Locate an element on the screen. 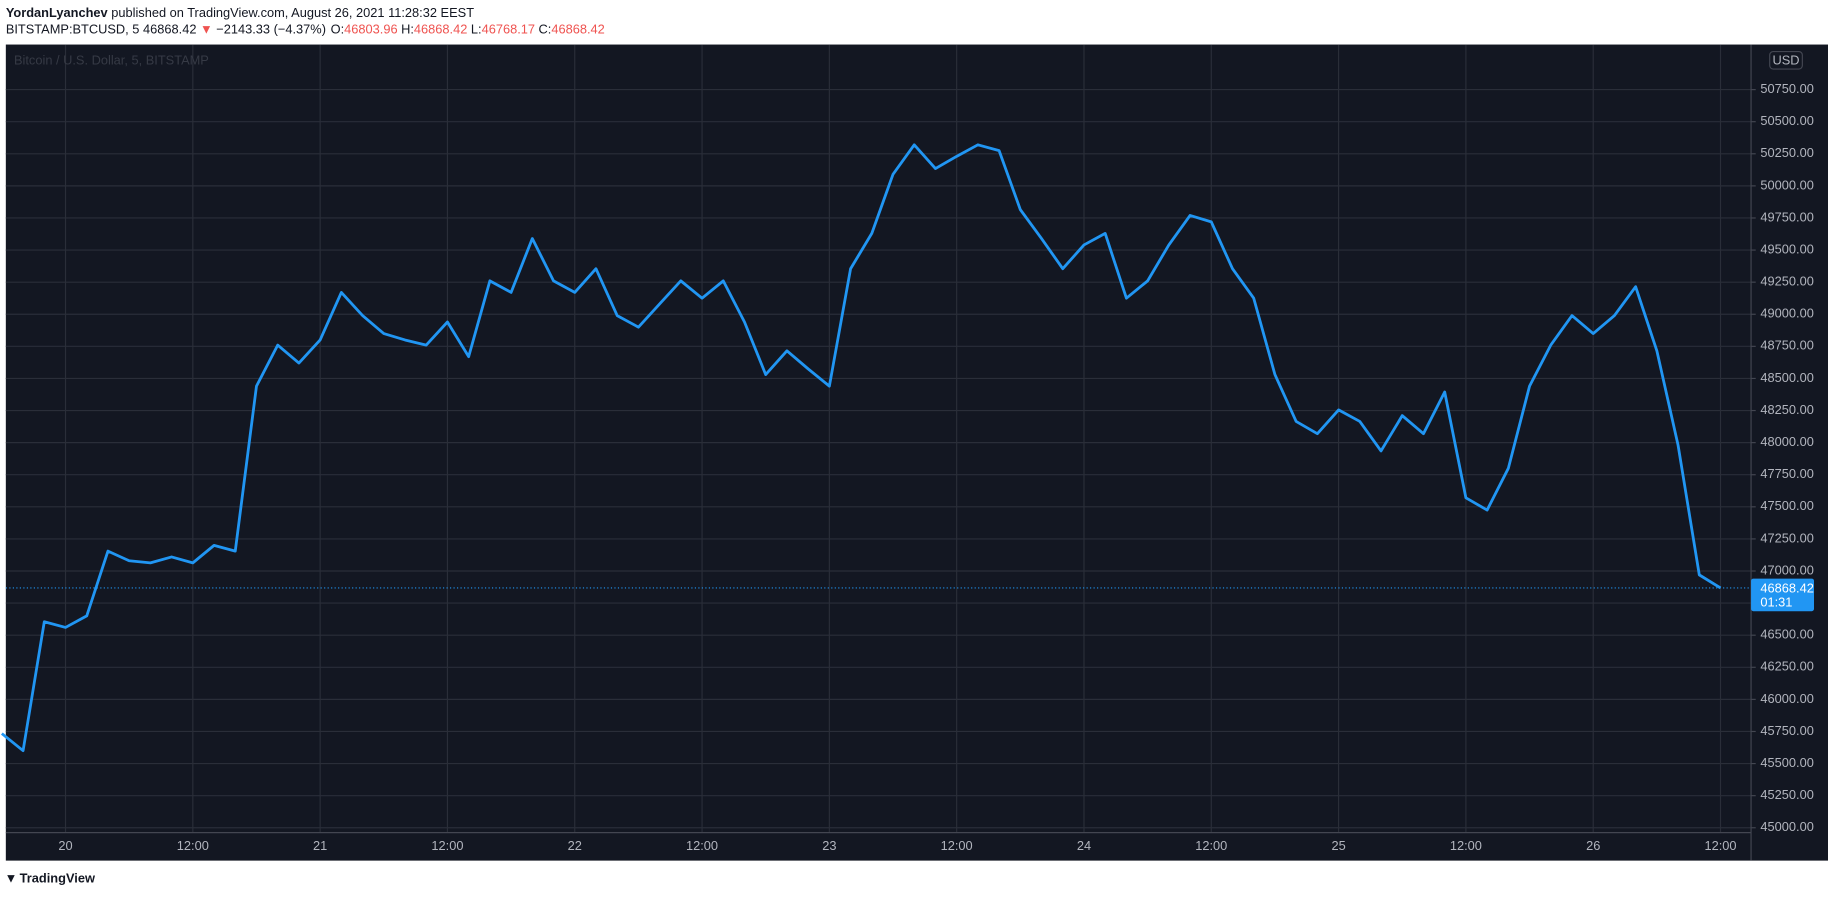 This screenshot has height=897, width=1828. y-tick-label: 46000.00 is located at coordinates (1786, 698).